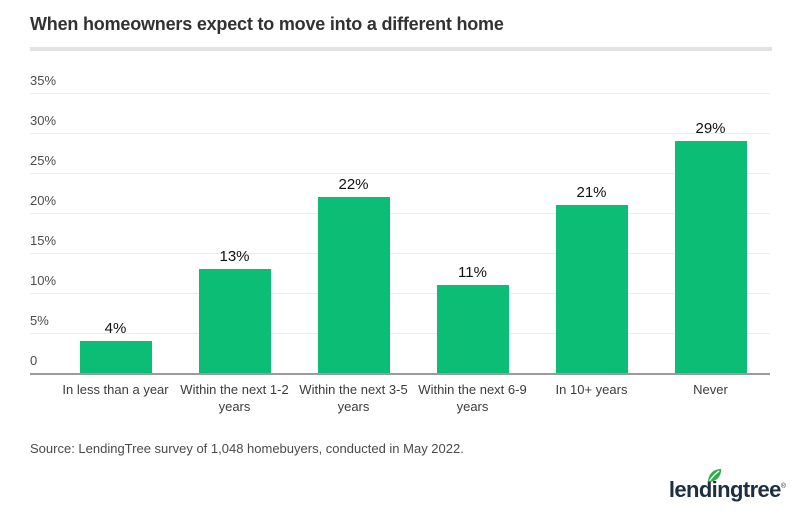  Describe the element at coordinates (39, 320) in the screenshot. I see `y-tick-label: 5%` at that location.